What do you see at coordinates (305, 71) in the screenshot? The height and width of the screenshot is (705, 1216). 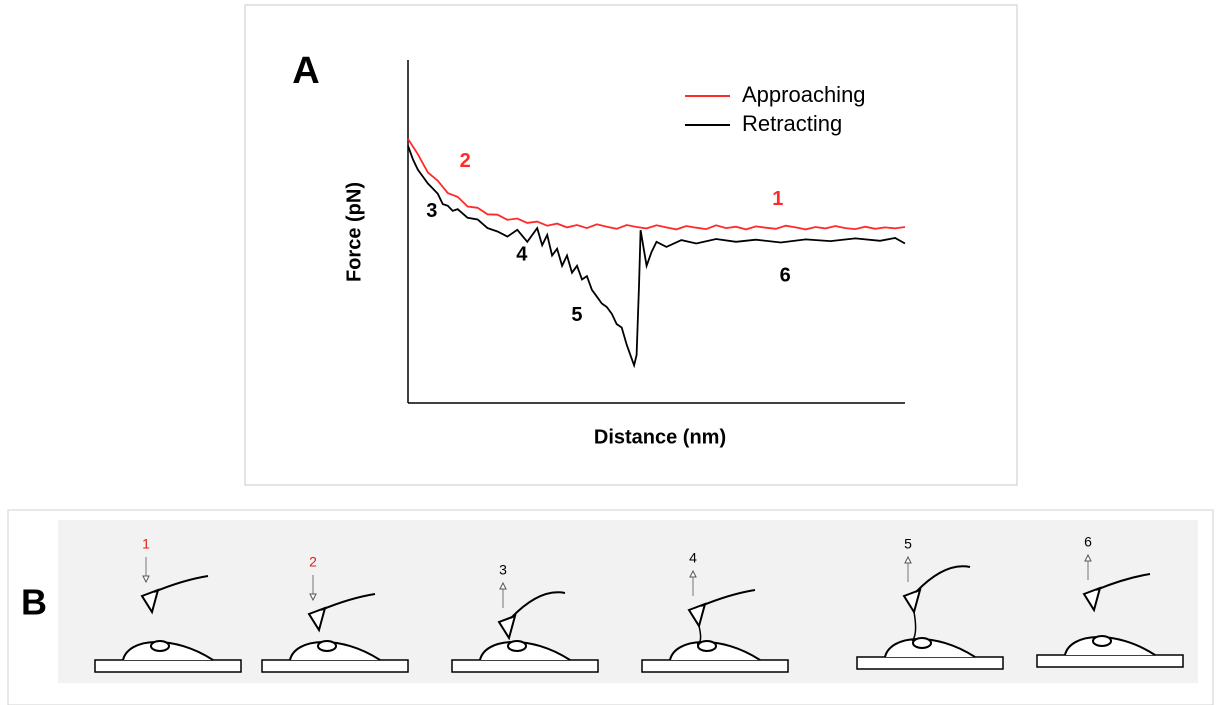 I see `panel-label: A` at bounding box center [305, 71].